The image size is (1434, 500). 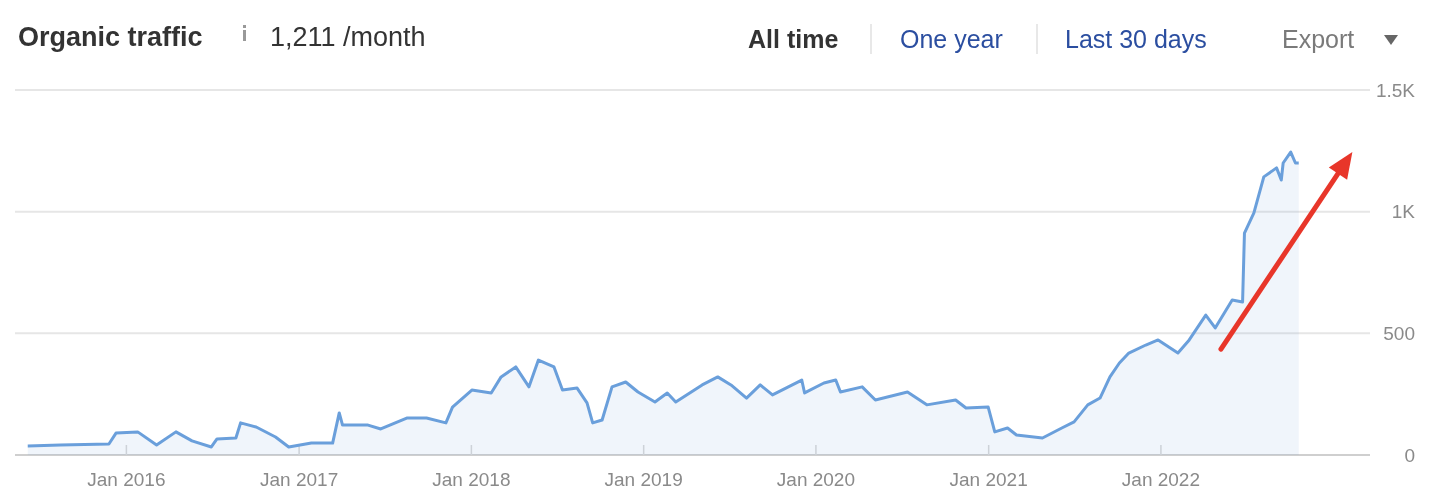 I want to click on x-tick-label: Jan 2022, so click(x=1161, y=479).